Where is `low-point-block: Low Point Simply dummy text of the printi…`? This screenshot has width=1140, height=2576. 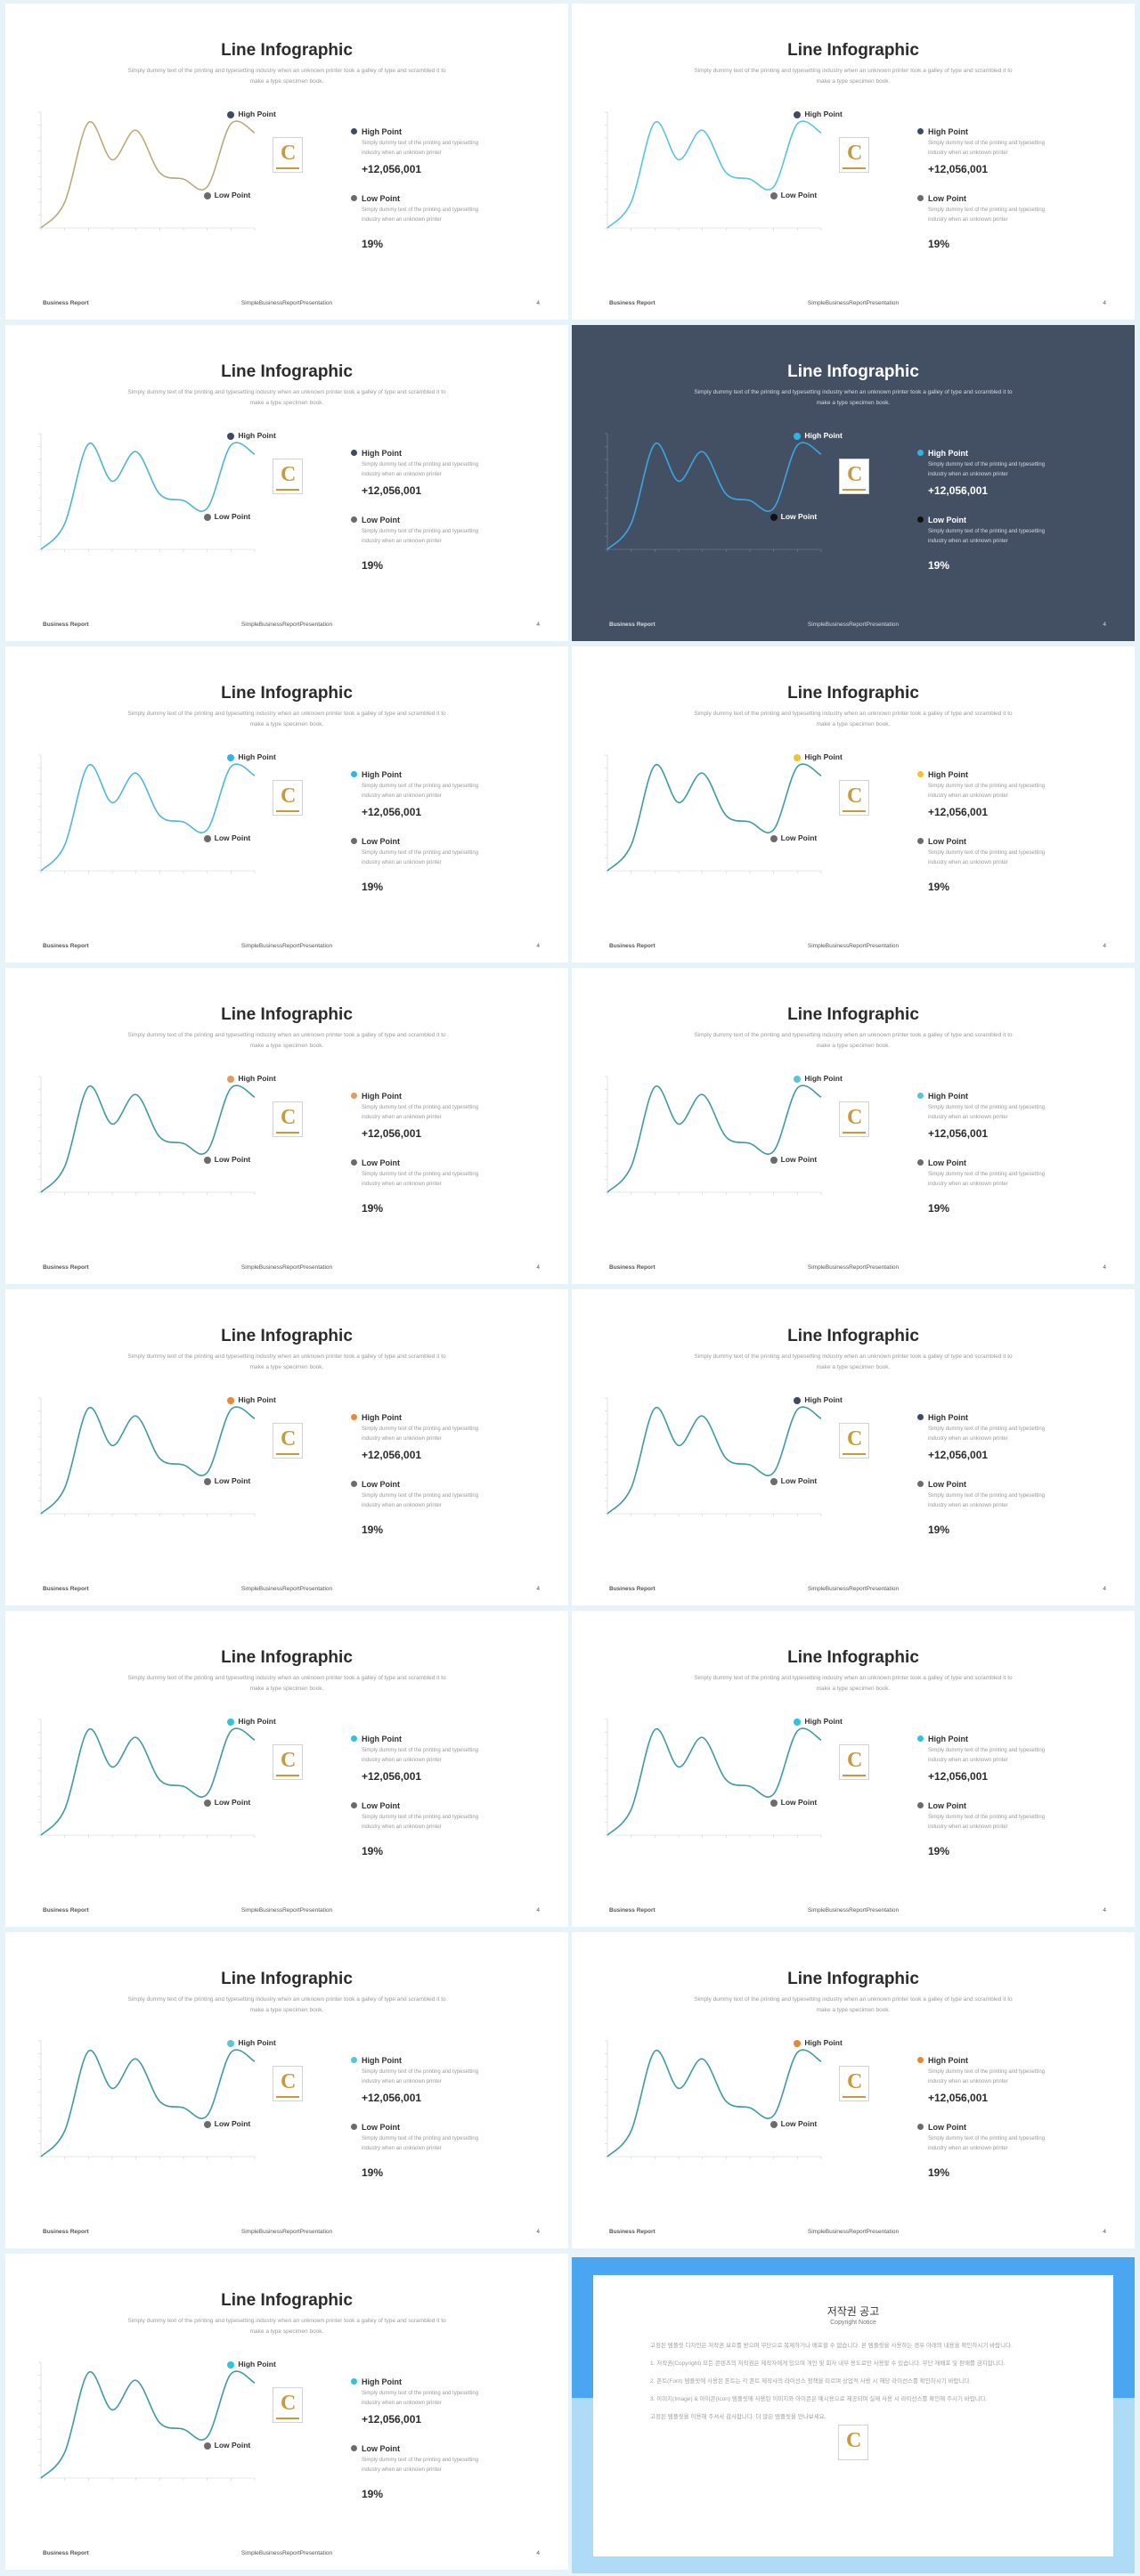 low-point-block: Low Point Simply dummy text of the printi… is located at coordinates (422, 1186).